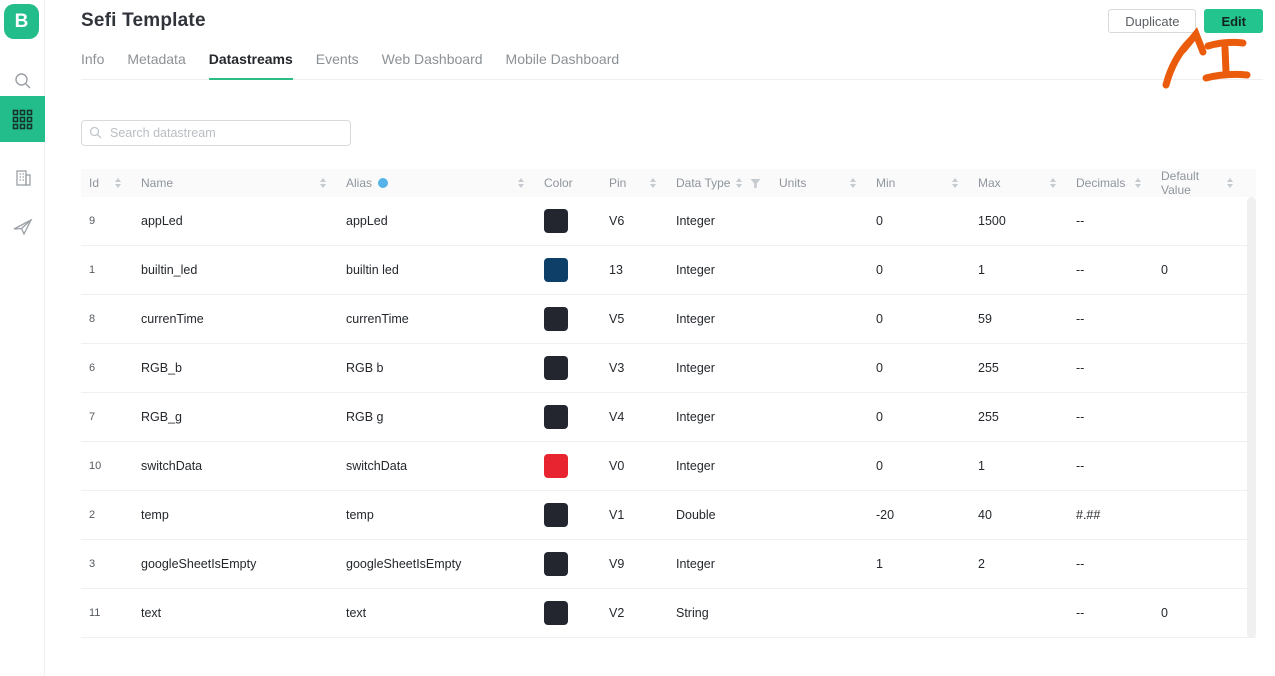 This screenshot has height=676, width=1275. I want to click on cell-name: text, so click(151, 613).